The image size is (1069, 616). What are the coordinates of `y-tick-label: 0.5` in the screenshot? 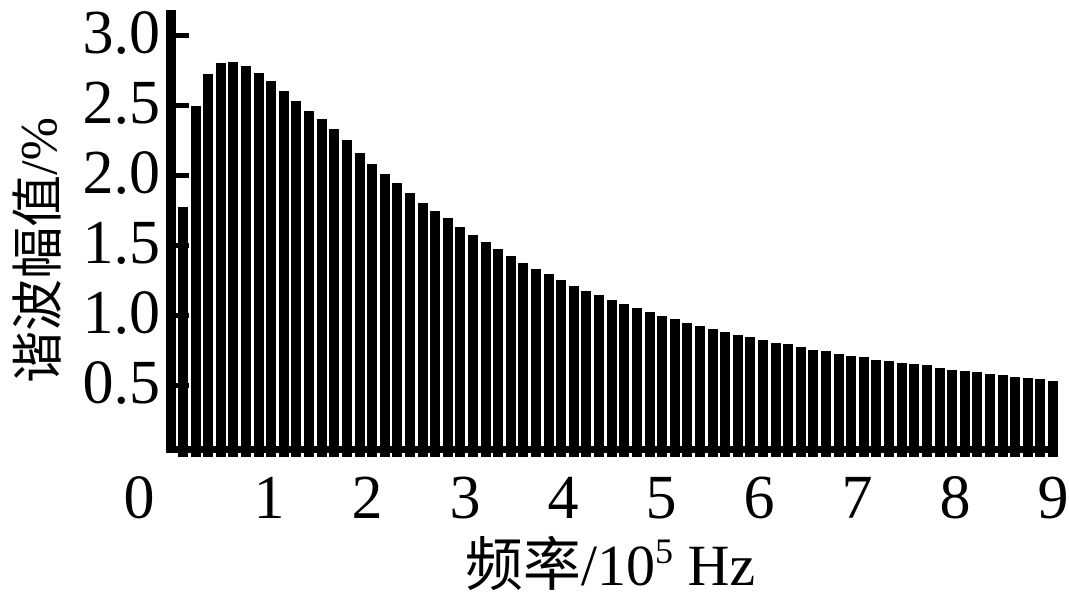 It's located at (121, 383).